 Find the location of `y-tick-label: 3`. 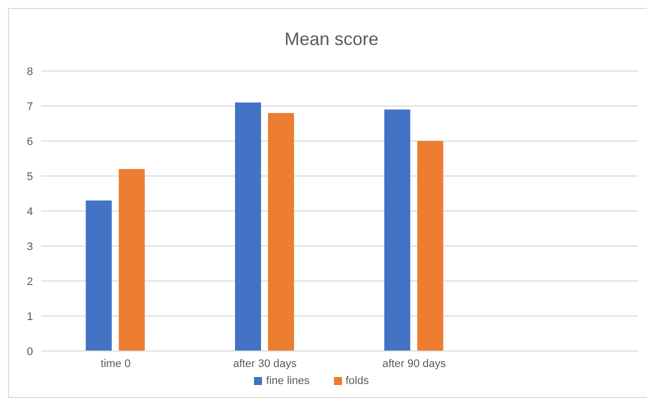

y-tick-label: 3 is located at coordinates (29, 246).